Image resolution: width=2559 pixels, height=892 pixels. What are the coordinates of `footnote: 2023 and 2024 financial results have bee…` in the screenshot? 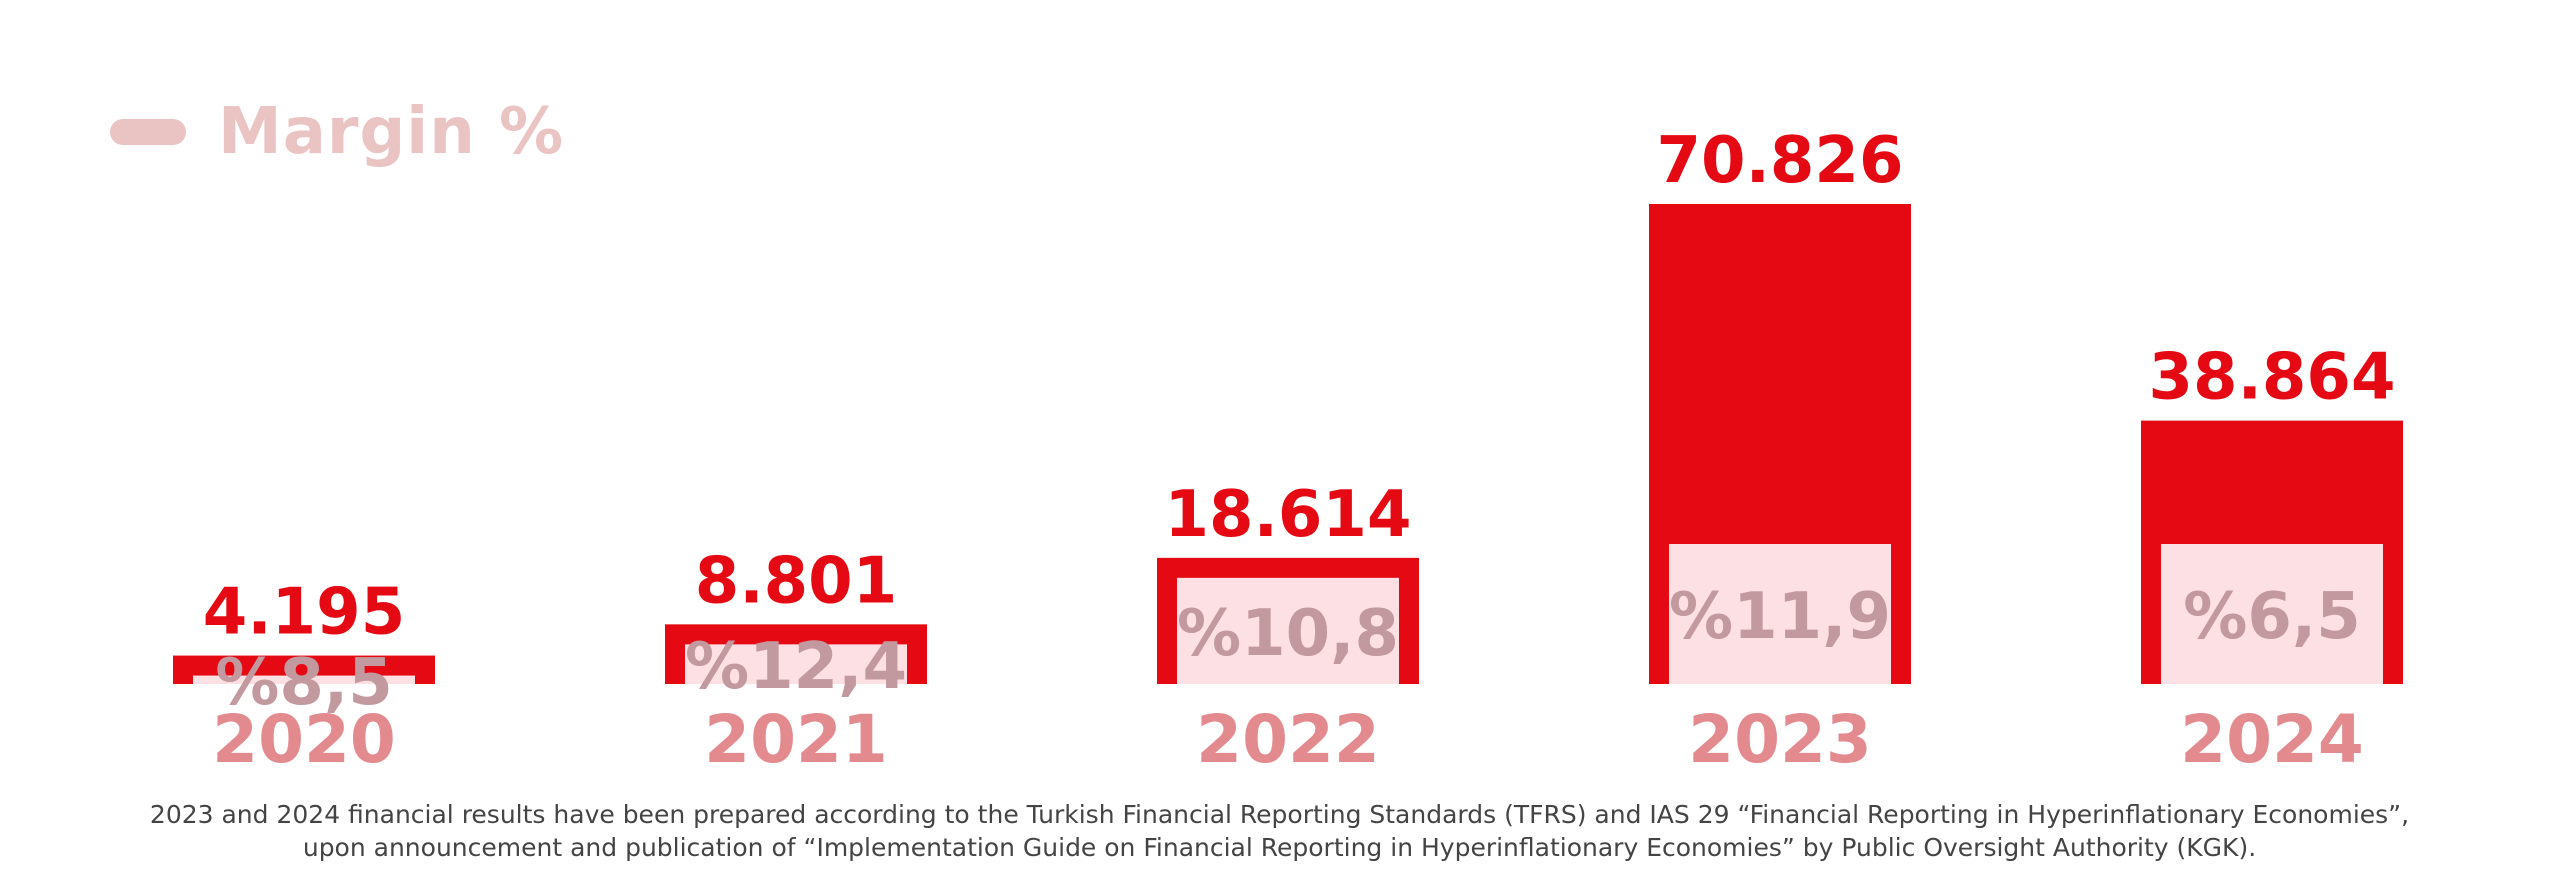 It's located at (1279, 831).